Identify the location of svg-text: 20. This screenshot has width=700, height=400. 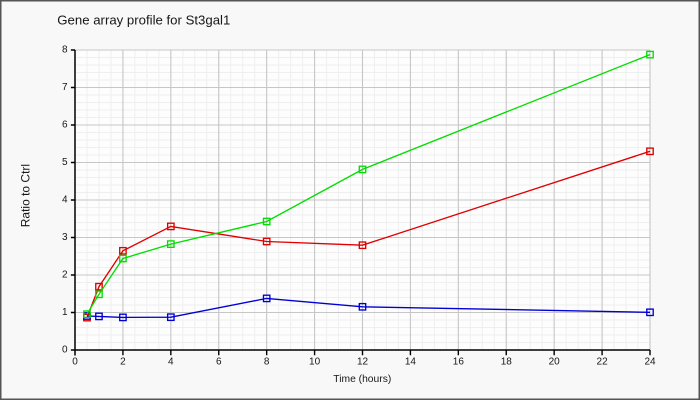
(555, 361).